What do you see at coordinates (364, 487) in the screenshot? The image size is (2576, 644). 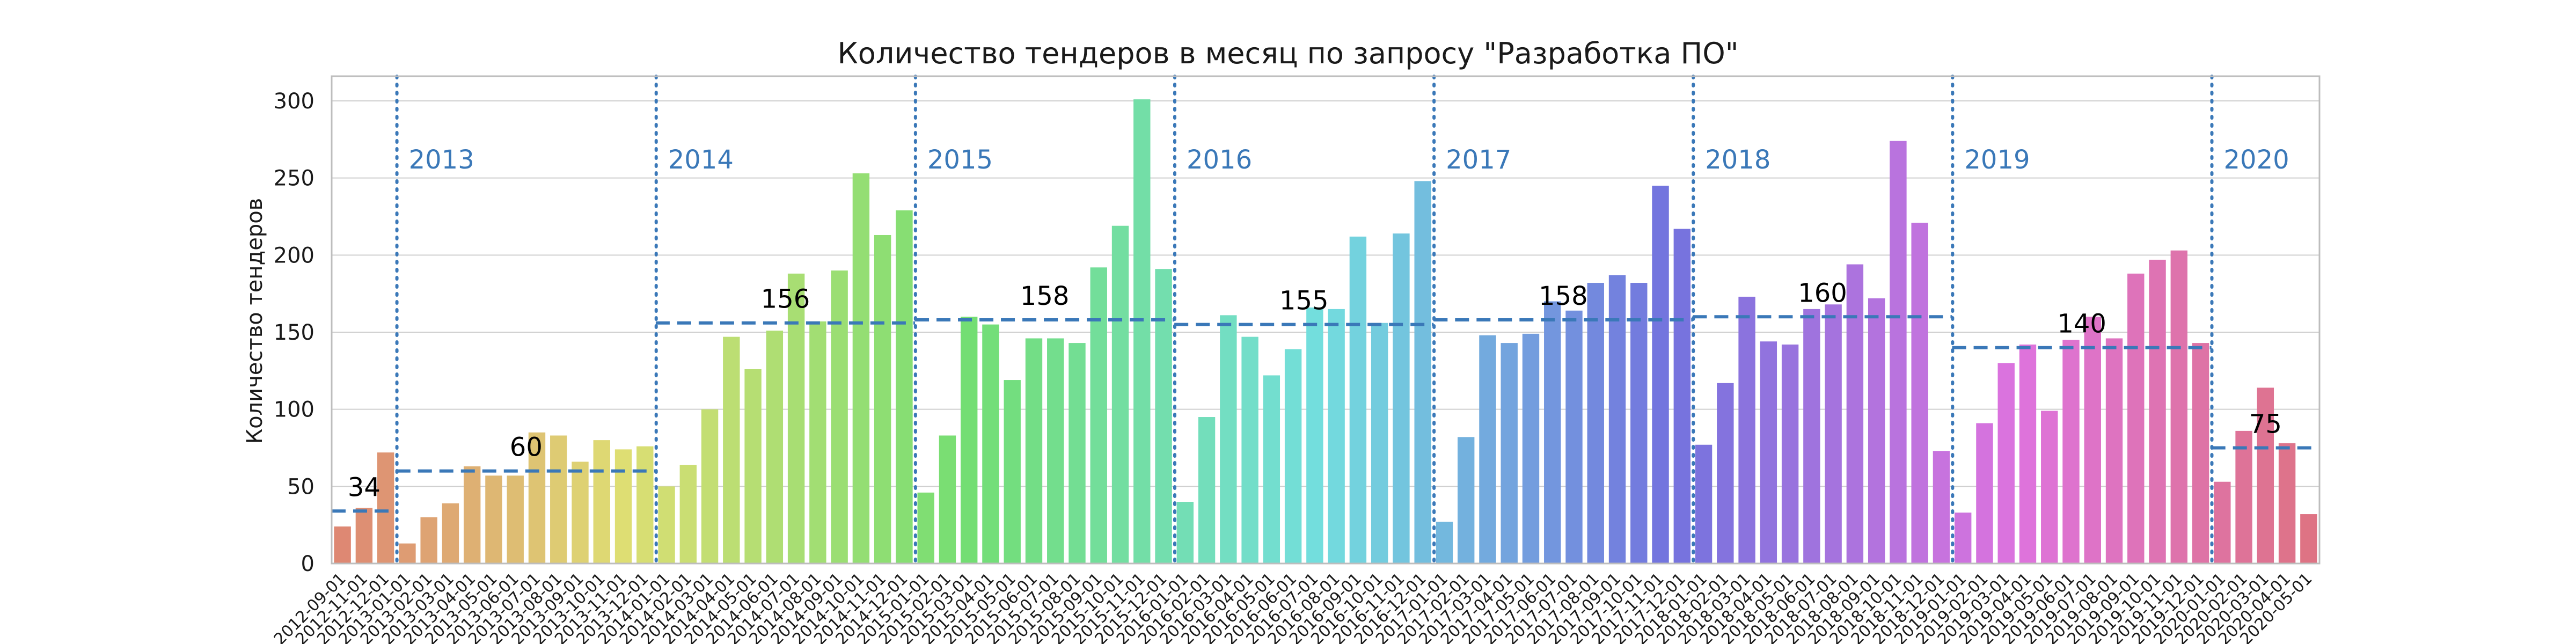 I see `average-label: 34` at bounding box center [364, 487].